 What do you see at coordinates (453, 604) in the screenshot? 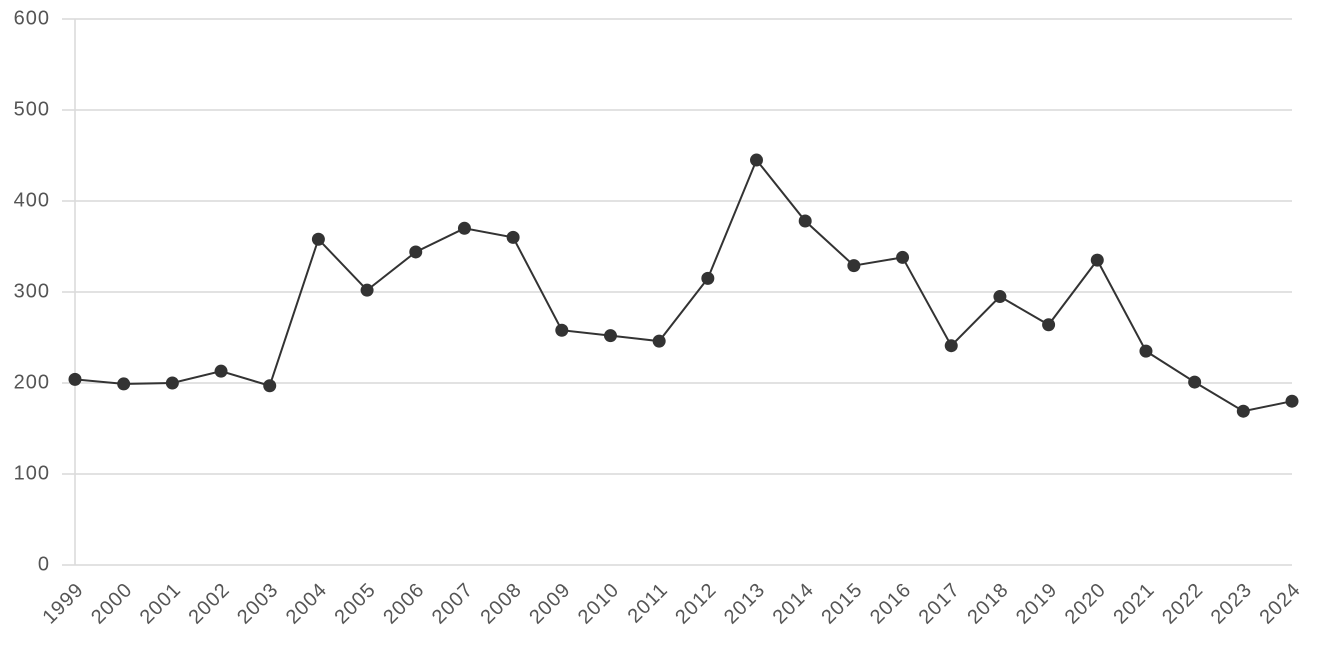
I see `x-tick-label: 2007` at bounding box center [453, 604].